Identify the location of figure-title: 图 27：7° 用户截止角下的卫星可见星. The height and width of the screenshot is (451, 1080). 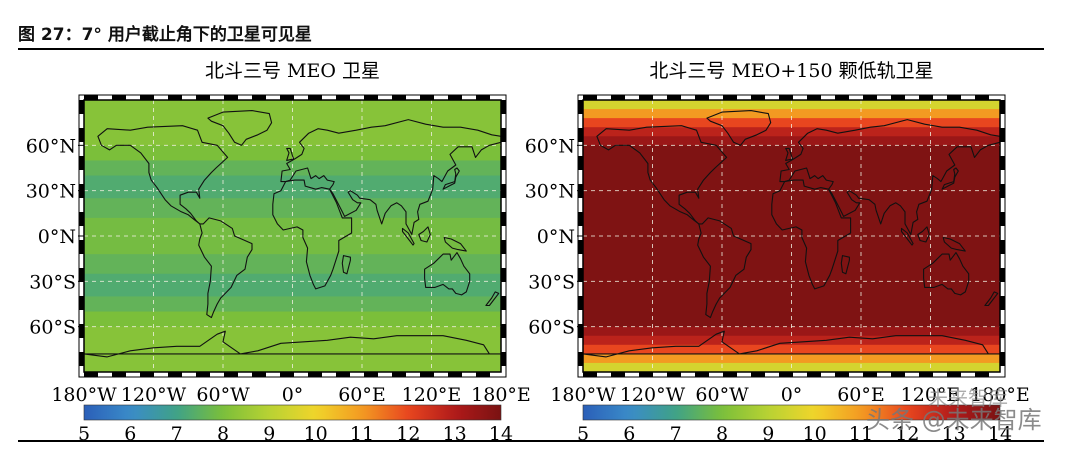
(165, 35).